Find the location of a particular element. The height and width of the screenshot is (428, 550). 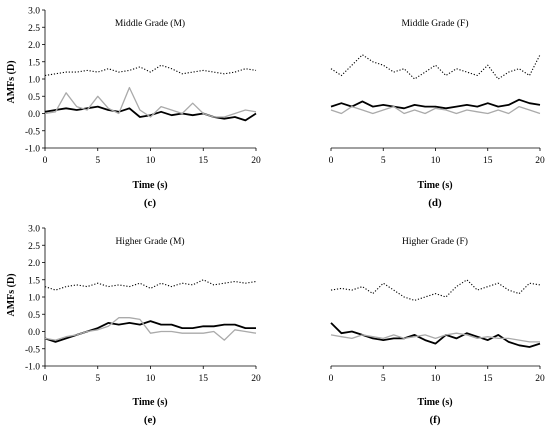

panel-title: Higher Grade (F) is located at coordinates (435, 241).